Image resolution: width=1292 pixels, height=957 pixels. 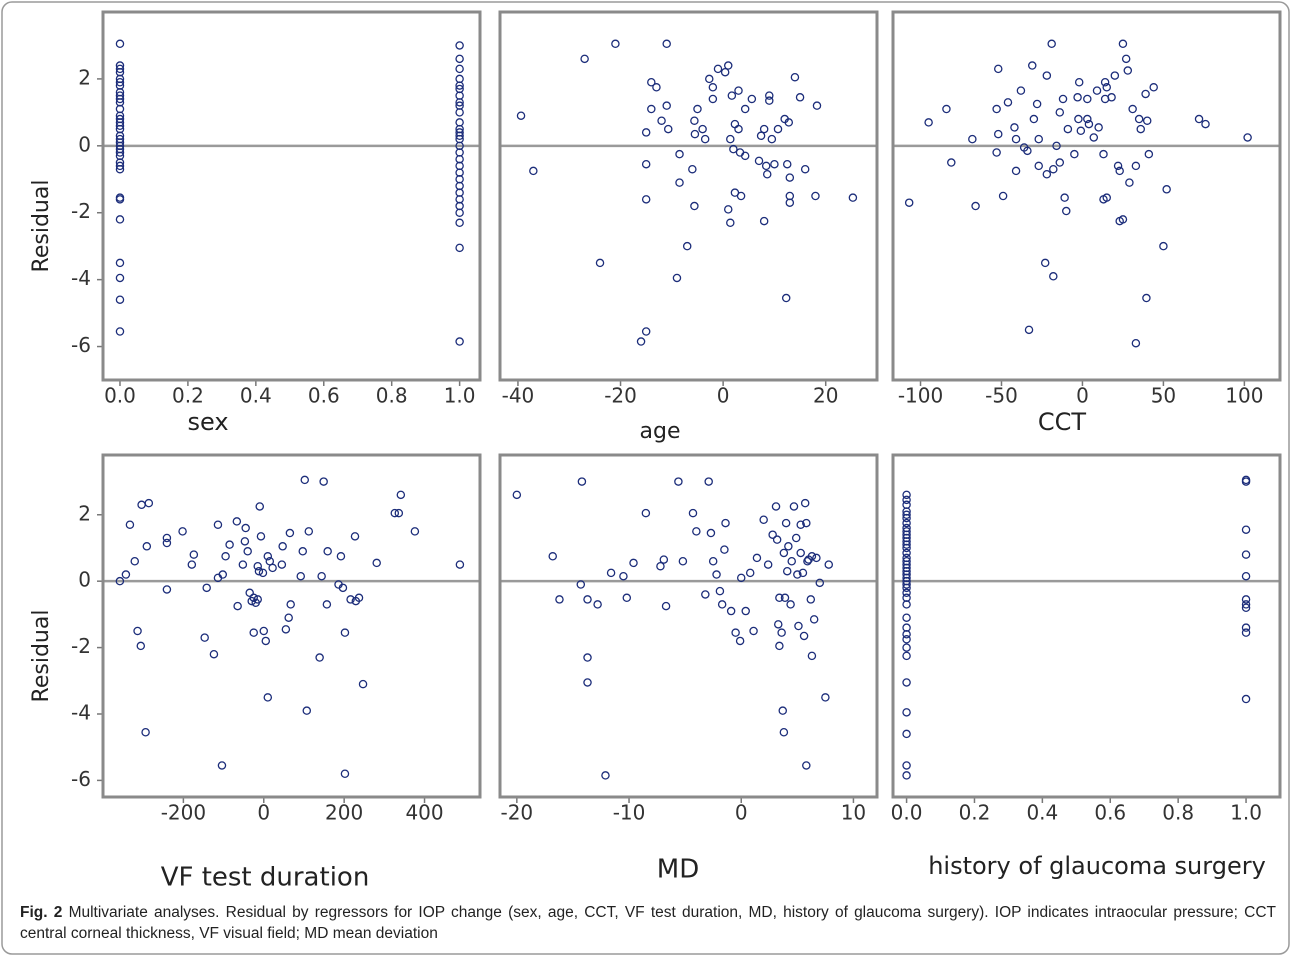 What do you see at coordinates (678, 870) in the screenshot?
I see `x-axis-label: MD` at bounding box center [678, 870].